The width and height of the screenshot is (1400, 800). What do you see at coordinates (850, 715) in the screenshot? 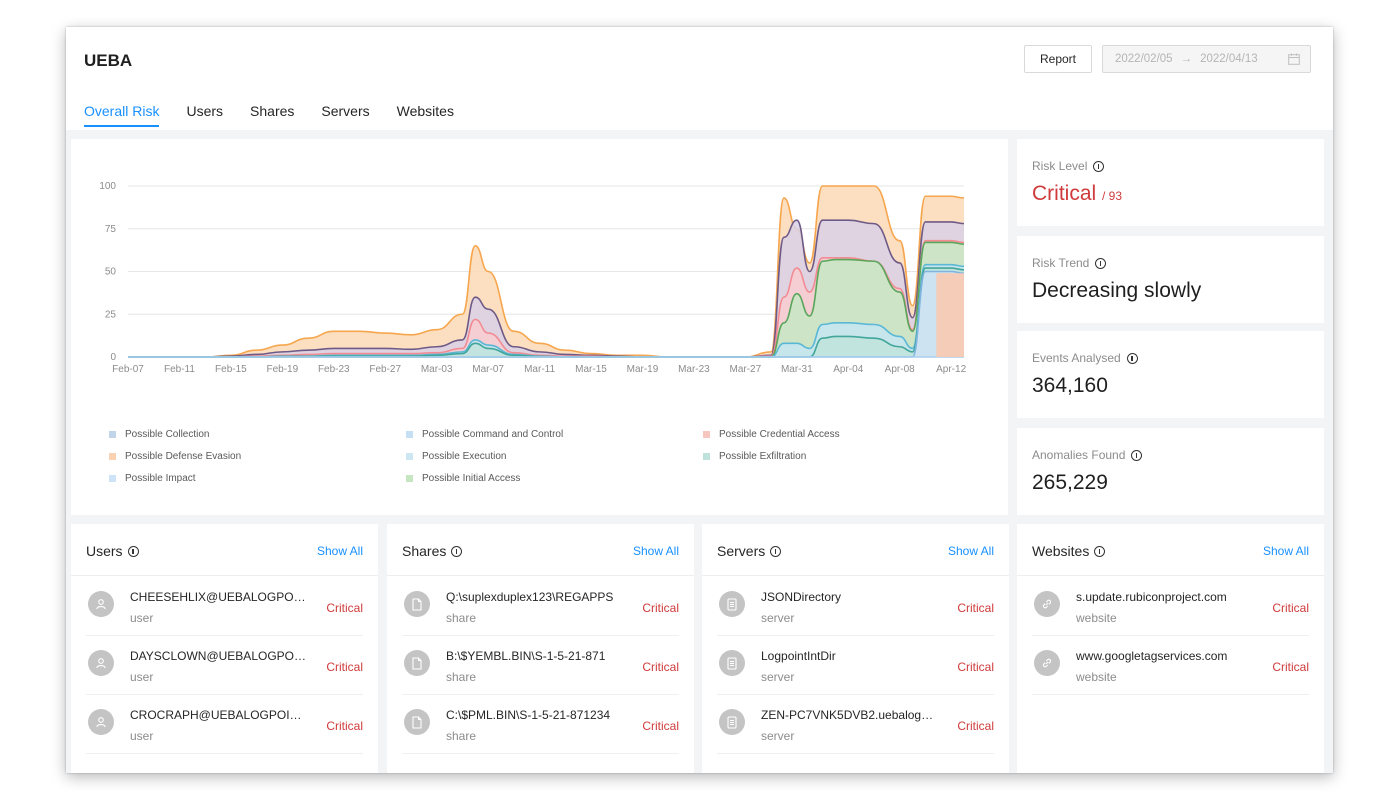
I see `item-name: ZEN-PC7VNK5DVB2.uebalogpoint.com` at bounding box center [850, 715].